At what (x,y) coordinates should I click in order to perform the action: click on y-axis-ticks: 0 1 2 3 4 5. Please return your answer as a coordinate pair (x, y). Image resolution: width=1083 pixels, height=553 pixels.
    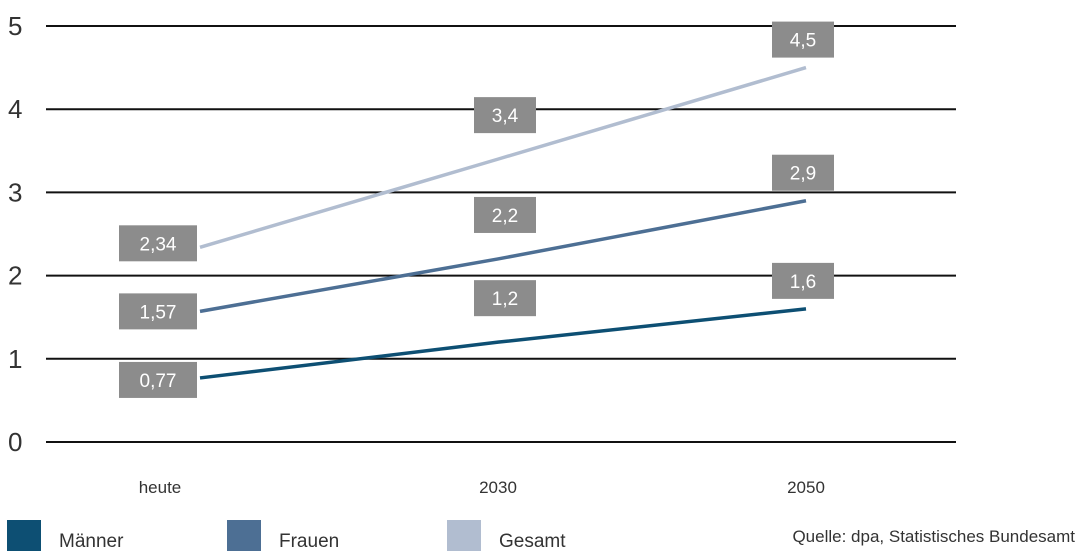
    Looking at the image, I should click on (15, 234).